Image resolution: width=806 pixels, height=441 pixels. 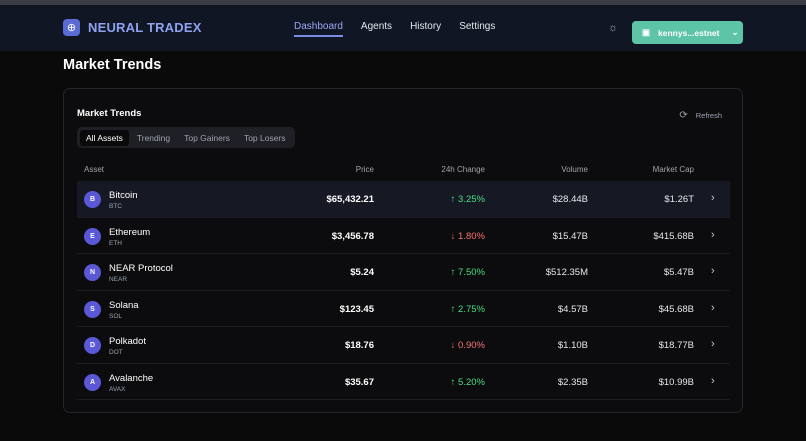 What do you see at coordinates (735, 32) in the screenshot?
I see `chevron-down-icon: ⌄` at bounding box center [735, 32].